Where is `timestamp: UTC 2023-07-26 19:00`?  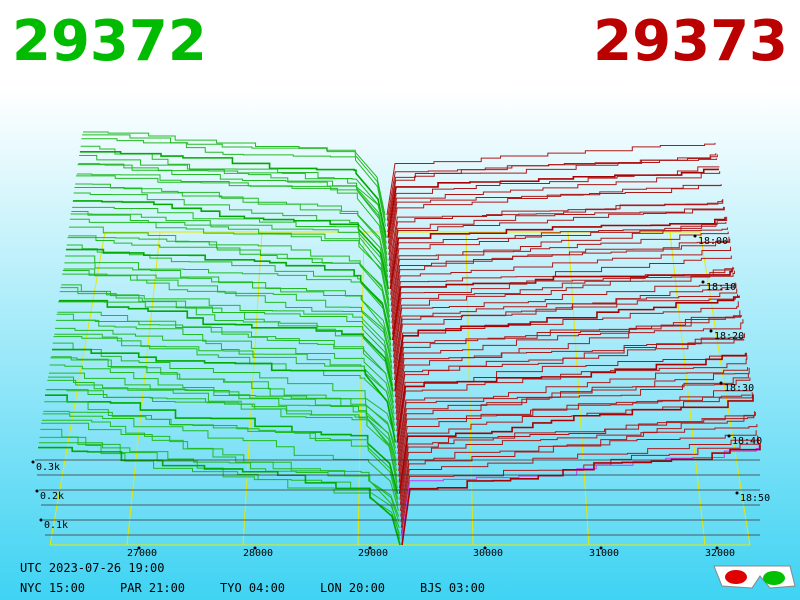 timestamp: UTC 2023-07-26 19:00 is located at coordinates (92, 568).